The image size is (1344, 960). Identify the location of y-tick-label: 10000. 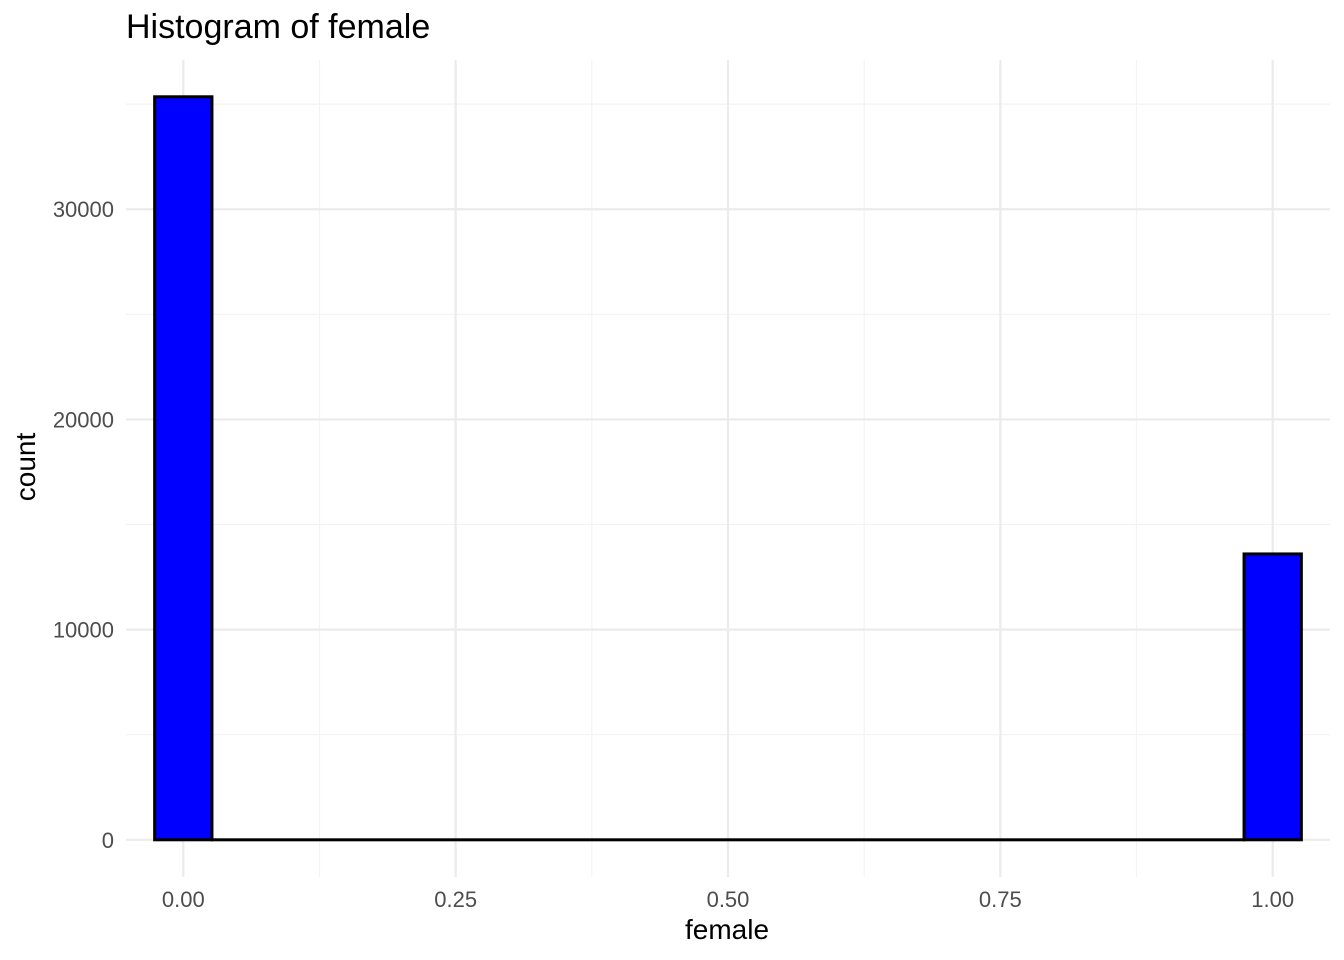
(83, 630).